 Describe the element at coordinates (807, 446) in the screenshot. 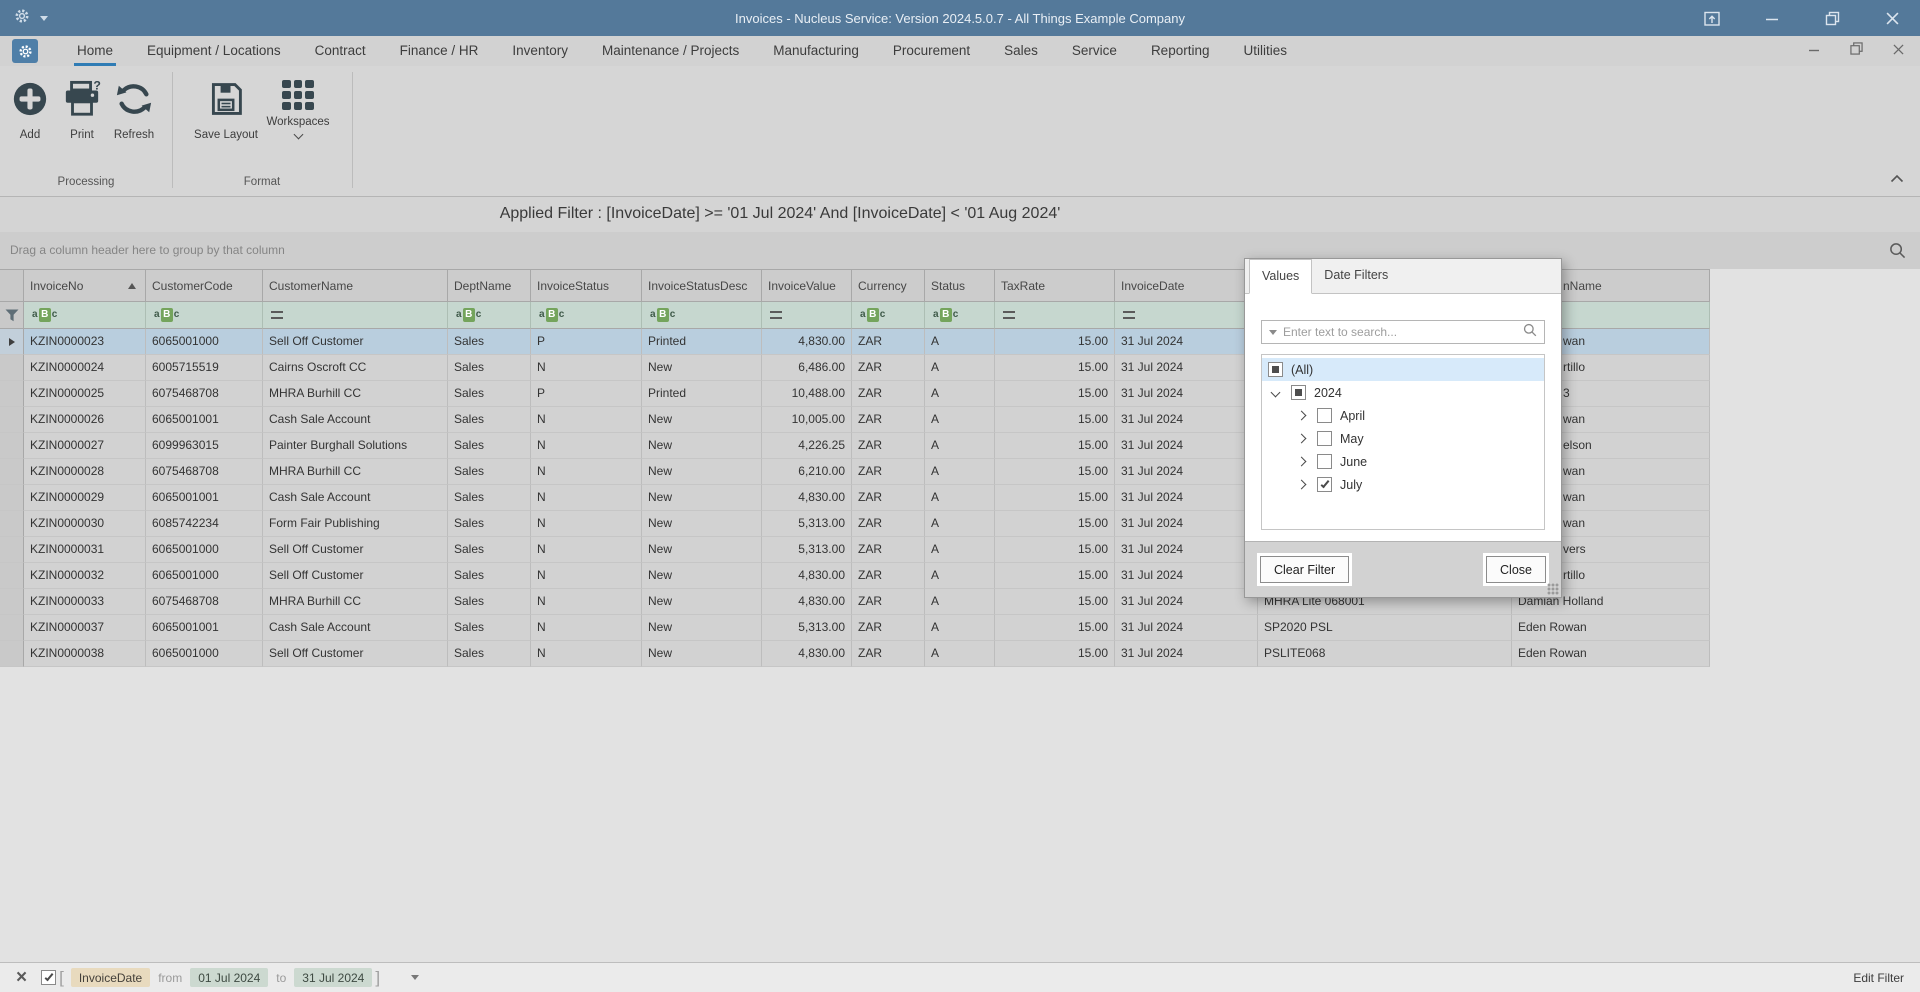

I see `cell-invoice-value: 4,226.25` at that location.